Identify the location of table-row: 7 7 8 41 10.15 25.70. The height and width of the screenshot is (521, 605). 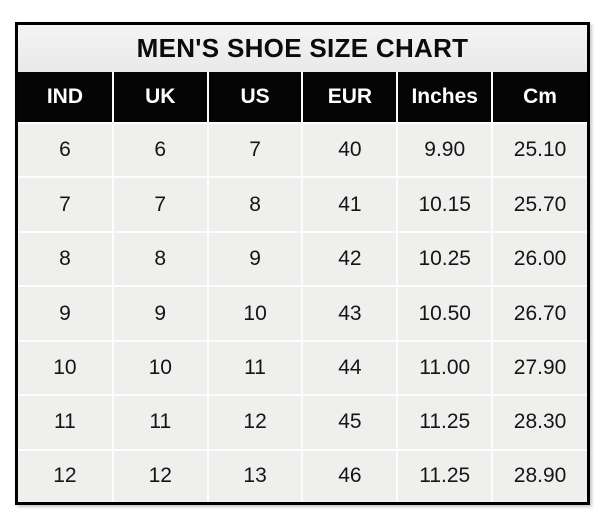
(302, 204).